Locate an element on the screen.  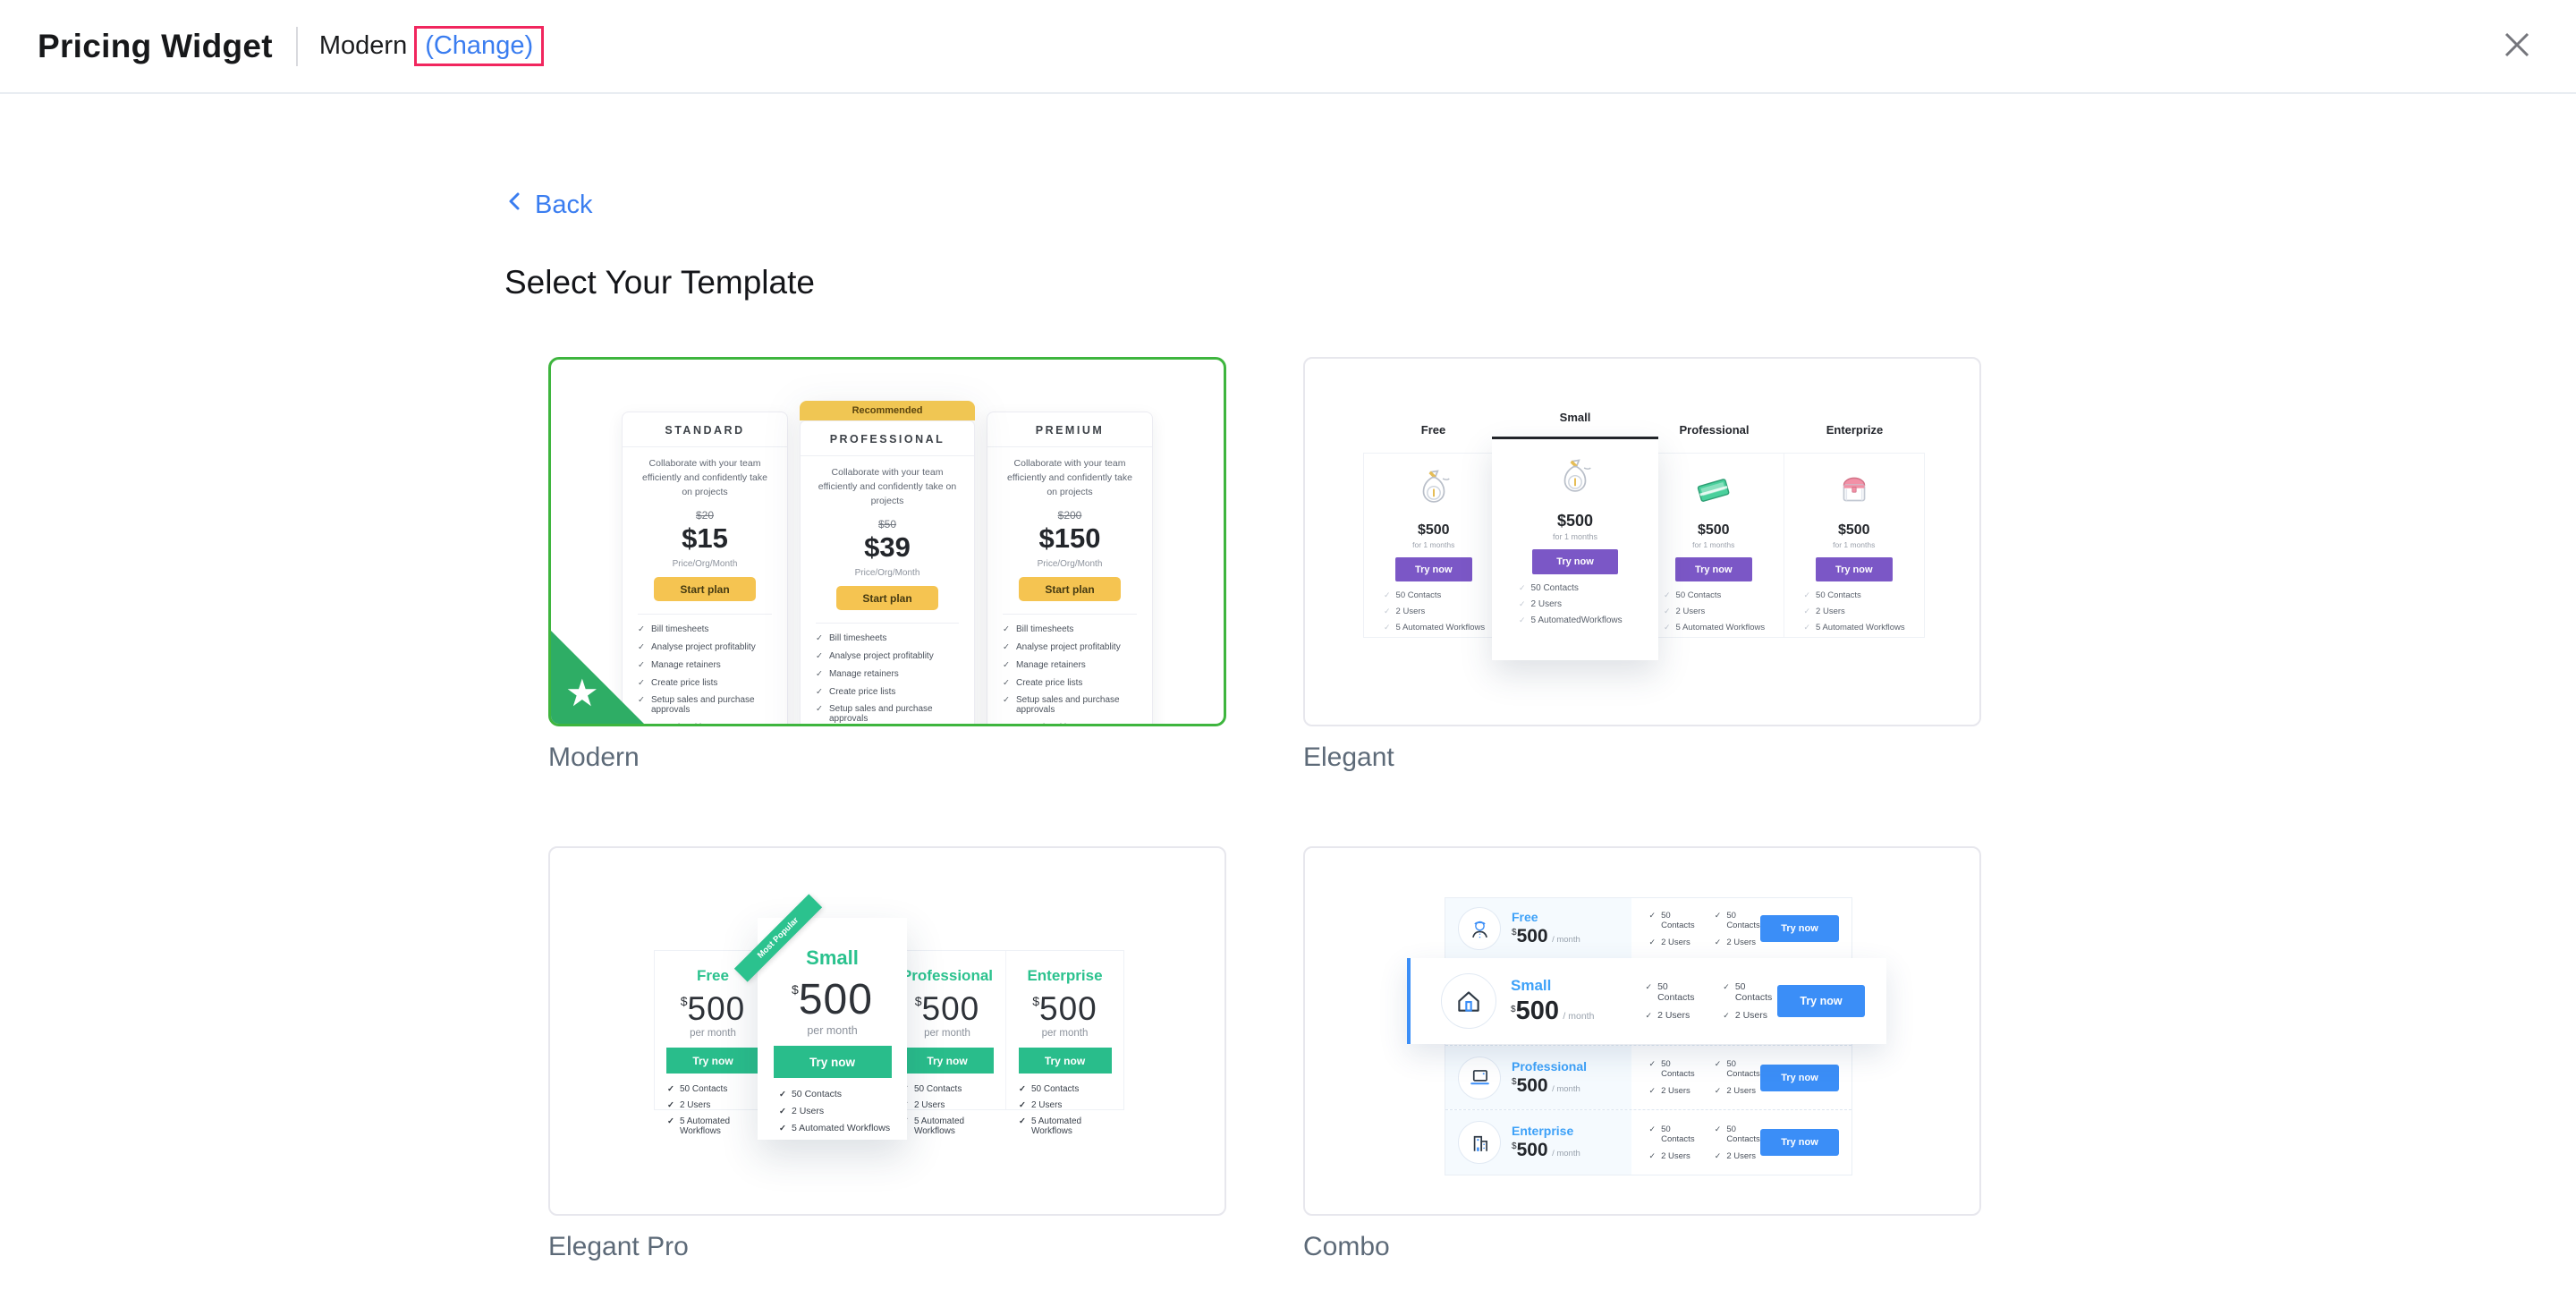
laptop-icon is located at coordinates (1479, 1077).